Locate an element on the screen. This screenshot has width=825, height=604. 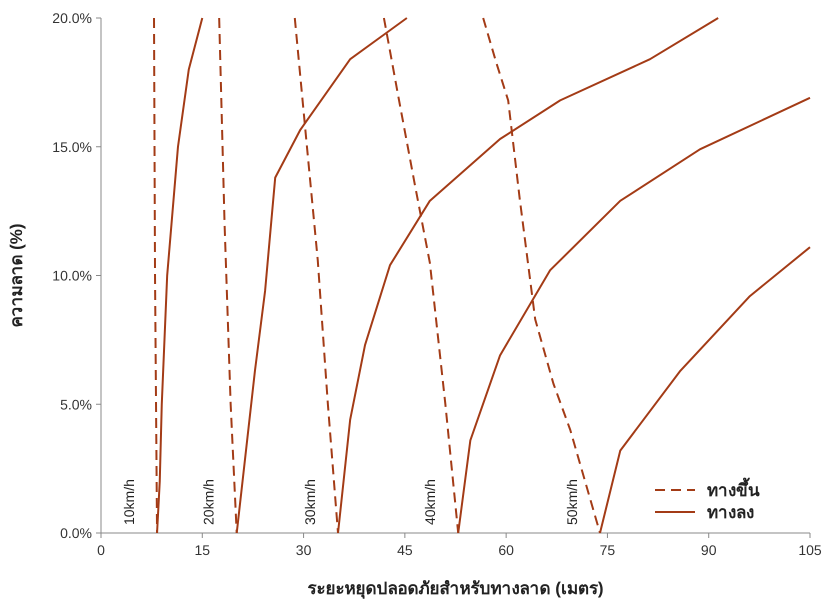
y-tick-label: 0.0% is located at coordinates (76, 533).